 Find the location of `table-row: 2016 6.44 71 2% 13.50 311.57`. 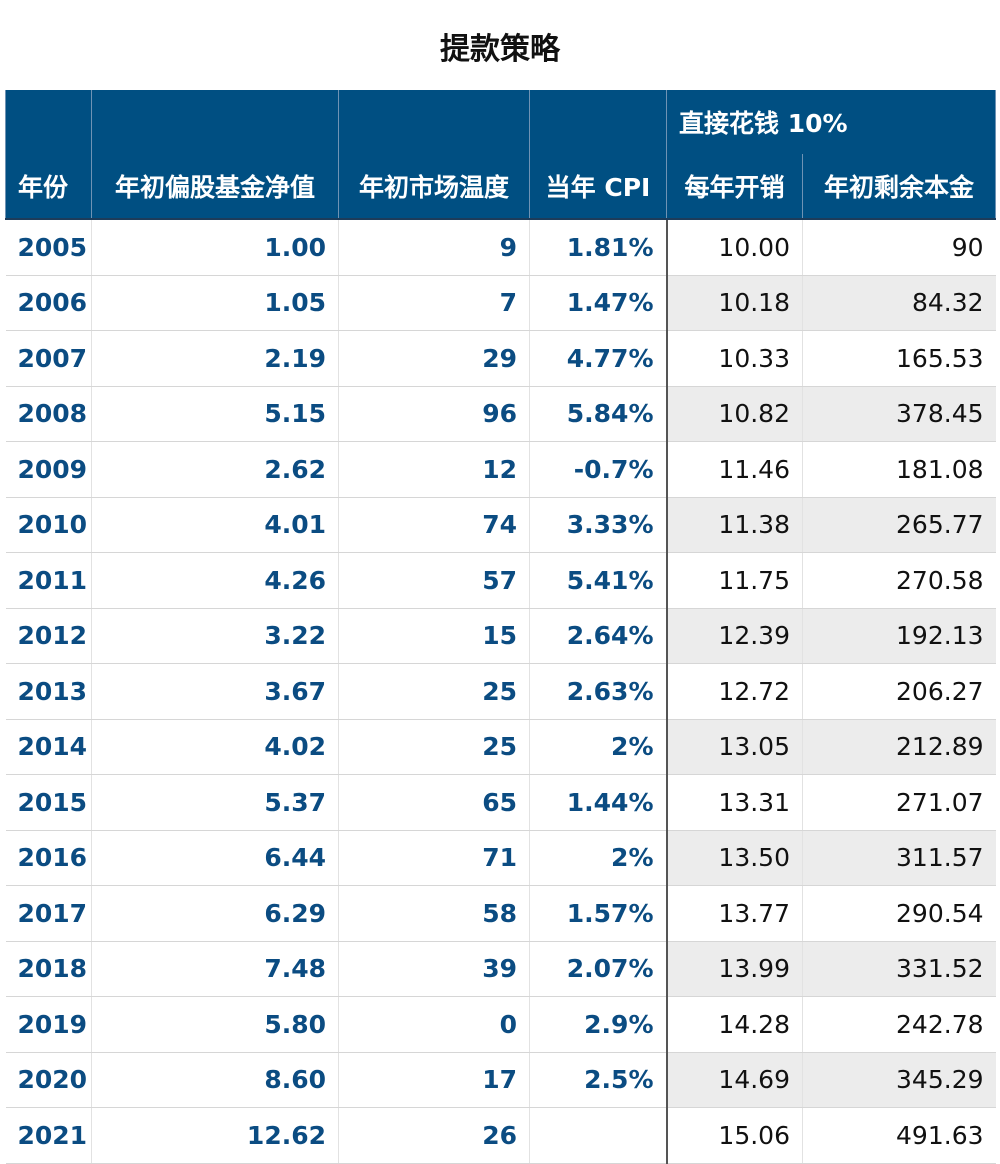

table-row: 2016 6.44 71 2% 13.50 311.57 is located at coordinates (500, 858).